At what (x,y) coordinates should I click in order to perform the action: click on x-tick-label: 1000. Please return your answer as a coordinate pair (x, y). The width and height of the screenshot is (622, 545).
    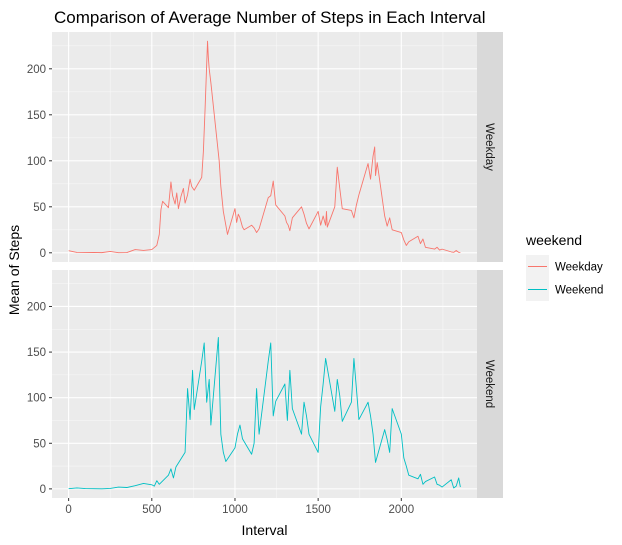
    Looking at the image, I should click on (235, 510).